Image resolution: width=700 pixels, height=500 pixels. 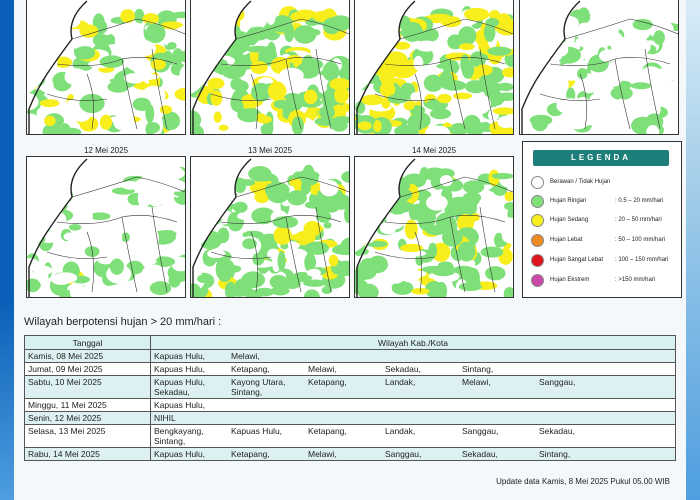 I want to click on table-row: Senin, 12 Mei 2025 NIHIL, so click(x=350, y=418).